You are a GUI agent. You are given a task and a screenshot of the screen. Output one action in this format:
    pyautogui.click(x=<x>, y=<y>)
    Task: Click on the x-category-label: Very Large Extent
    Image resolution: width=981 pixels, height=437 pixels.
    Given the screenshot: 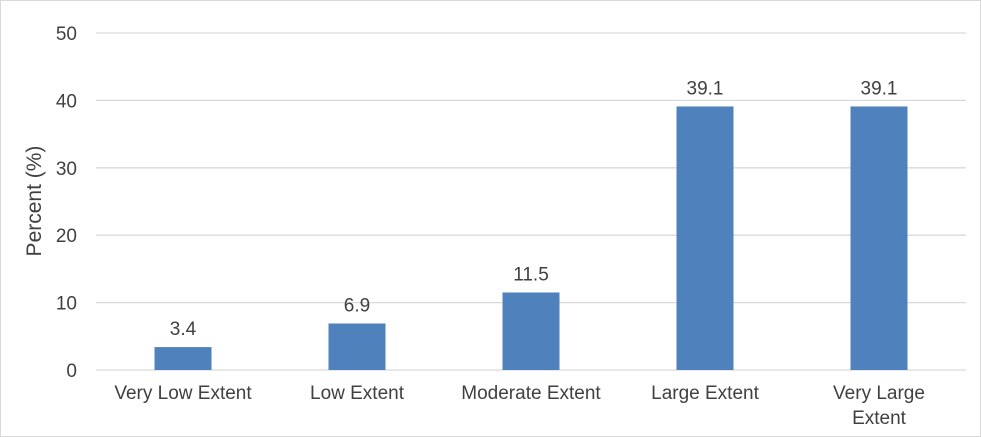 What is the action you would take?
    pyautogui.click(x=879, y=406)
    